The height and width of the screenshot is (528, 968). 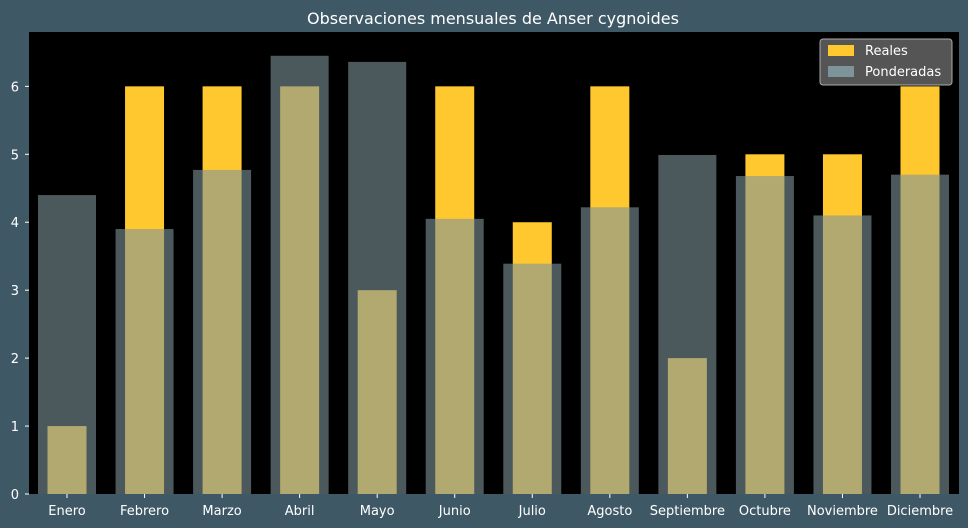 I want to click on bar-ponderadas-agosto, so click(x=609, y=350).